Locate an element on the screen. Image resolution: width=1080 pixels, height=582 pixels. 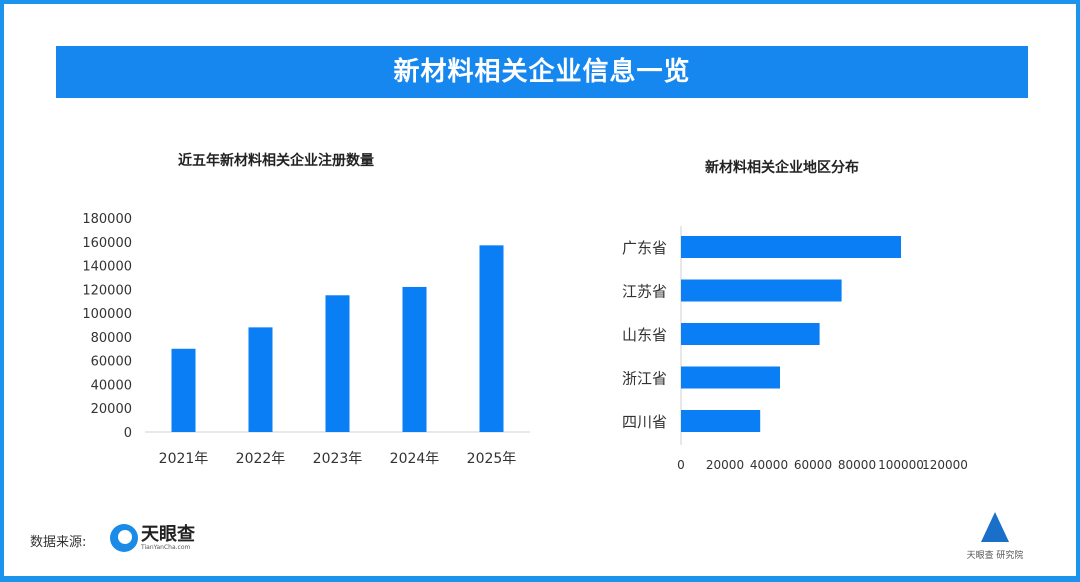
bar-江苏省 is located at coordinates (761, 290).